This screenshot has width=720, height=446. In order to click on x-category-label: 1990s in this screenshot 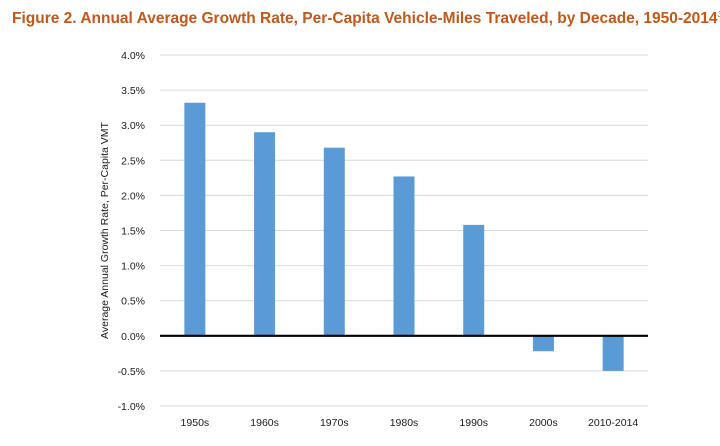, I will do `click(473, 423)`.